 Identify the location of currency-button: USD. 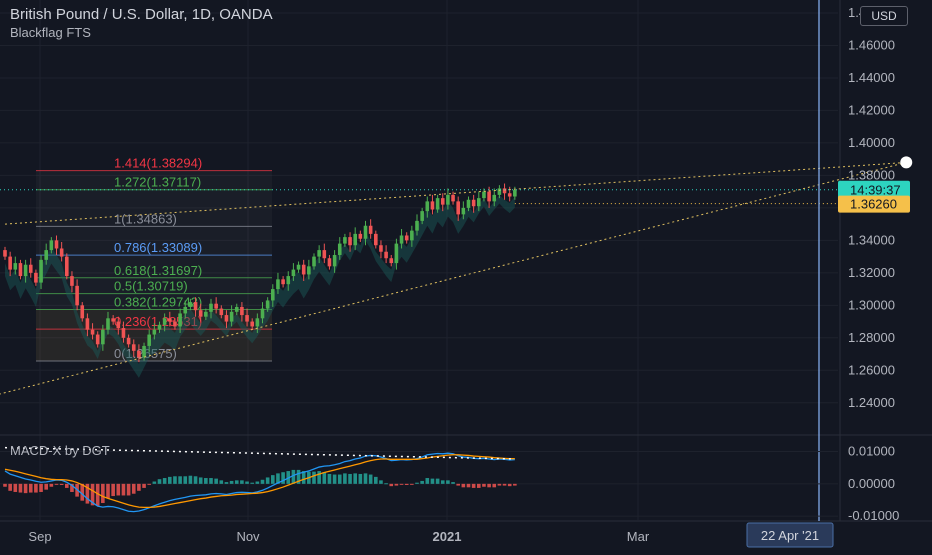
(884, 16).